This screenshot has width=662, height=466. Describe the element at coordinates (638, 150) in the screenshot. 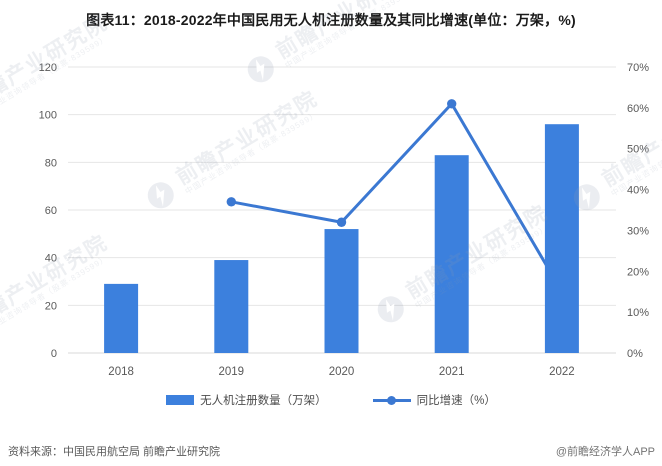

I see `right-axis-tick: 50%` at that location.